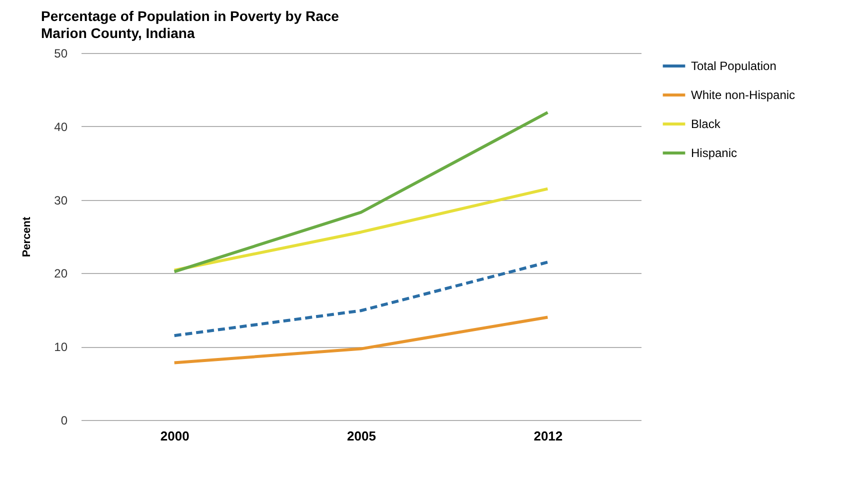 Image resolution: width=861 pixels, height=491 pixels. What do you see at coordinates (714, 153) in the screenshot?
I see `legend-label: Hispanic` at bounding box center [714, 153].